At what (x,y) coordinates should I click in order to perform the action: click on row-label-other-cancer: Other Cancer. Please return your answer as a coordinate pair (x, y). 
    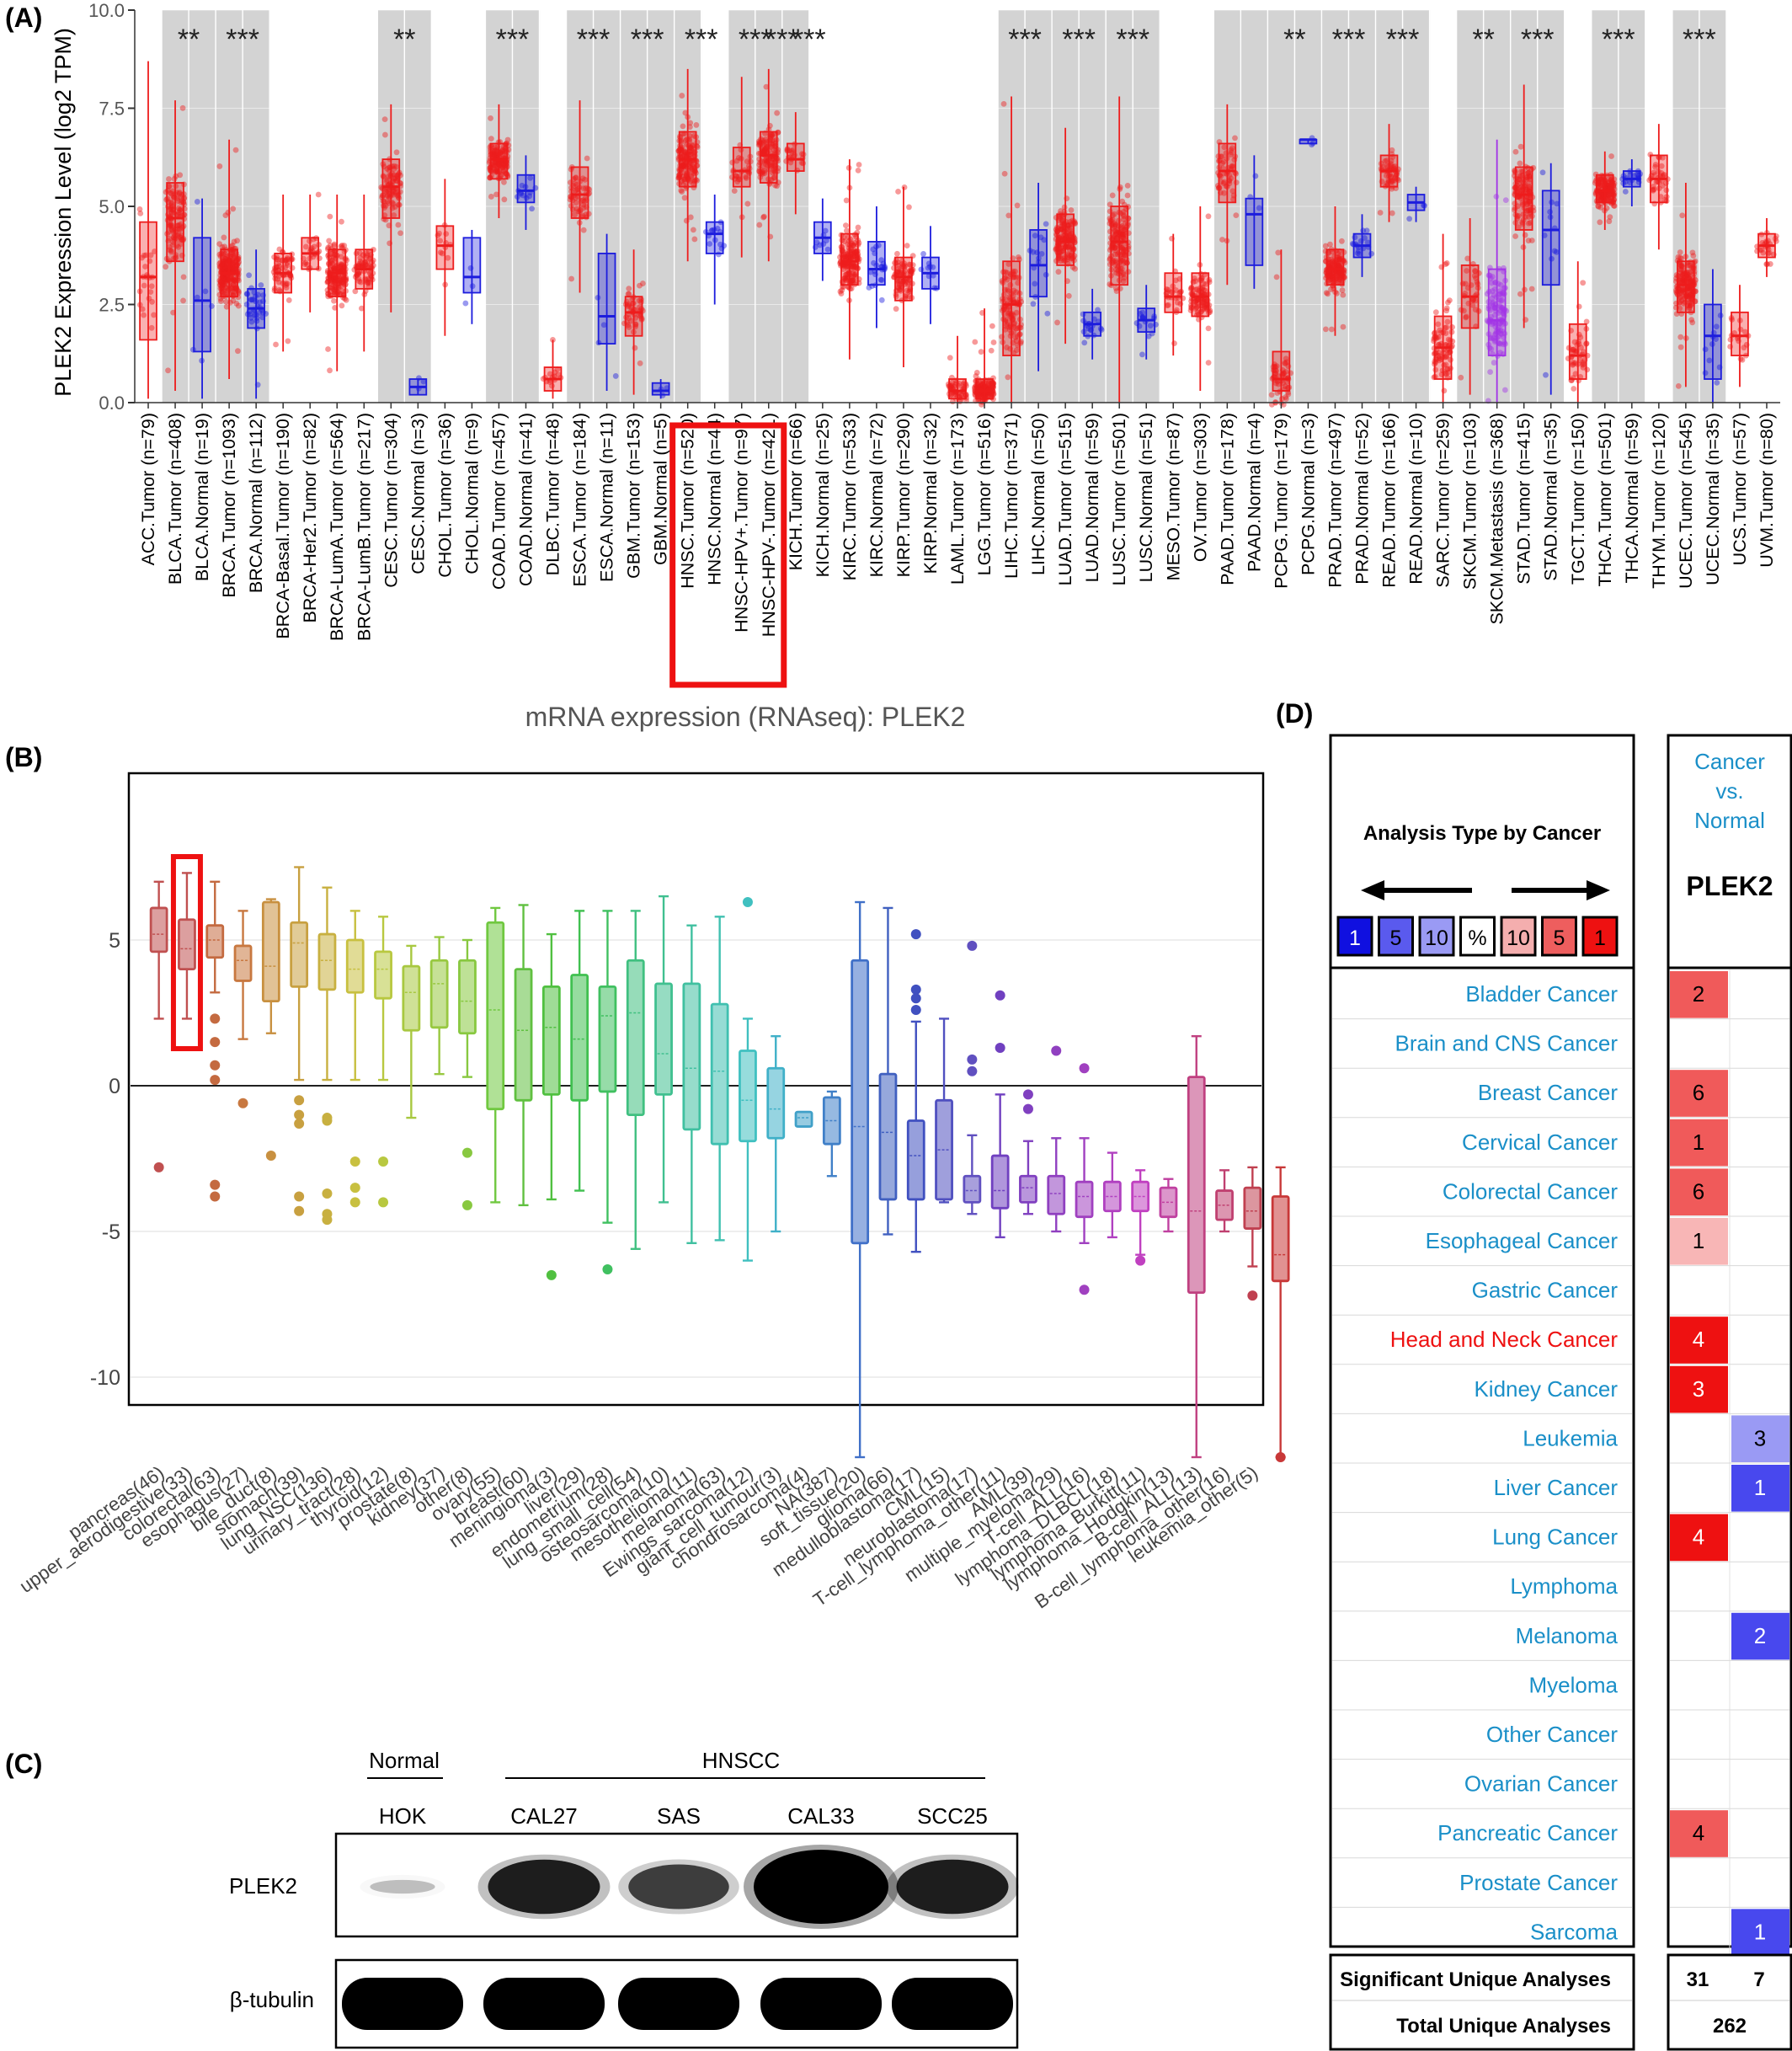
    Looking at the image, I should click on (1552, 1734).